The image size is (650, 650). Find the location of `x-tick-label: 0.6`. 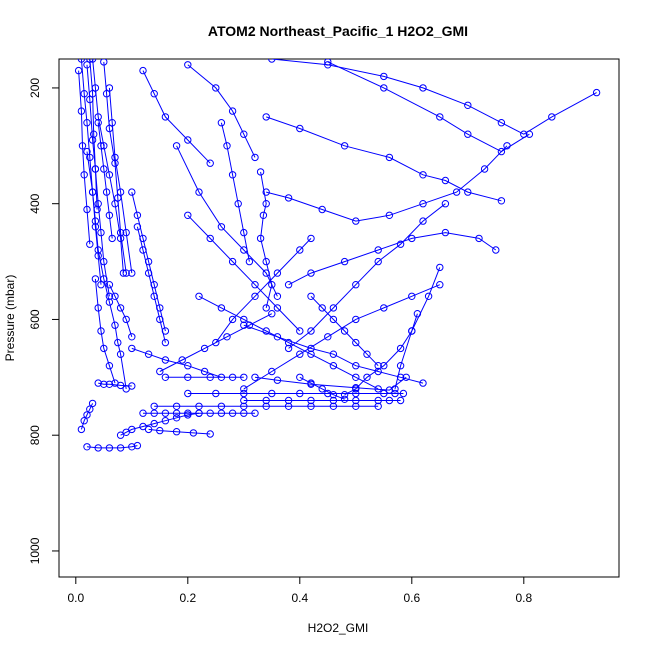

x-tick-label: 0.6 is located at coordinates (411, 598).